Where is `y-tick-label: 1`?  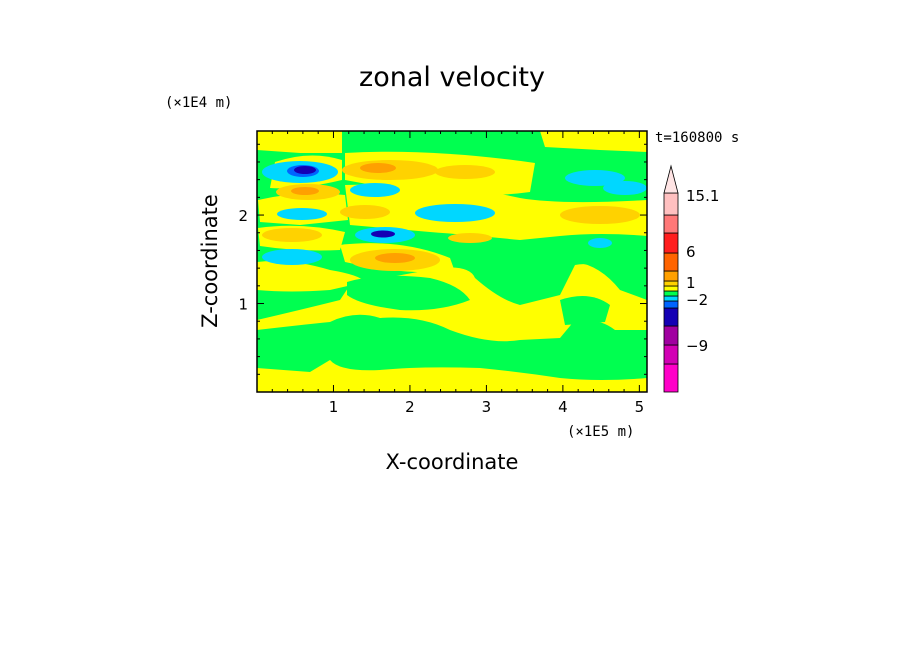 y-tick-label: 1 is located at coordinates (243, 305).